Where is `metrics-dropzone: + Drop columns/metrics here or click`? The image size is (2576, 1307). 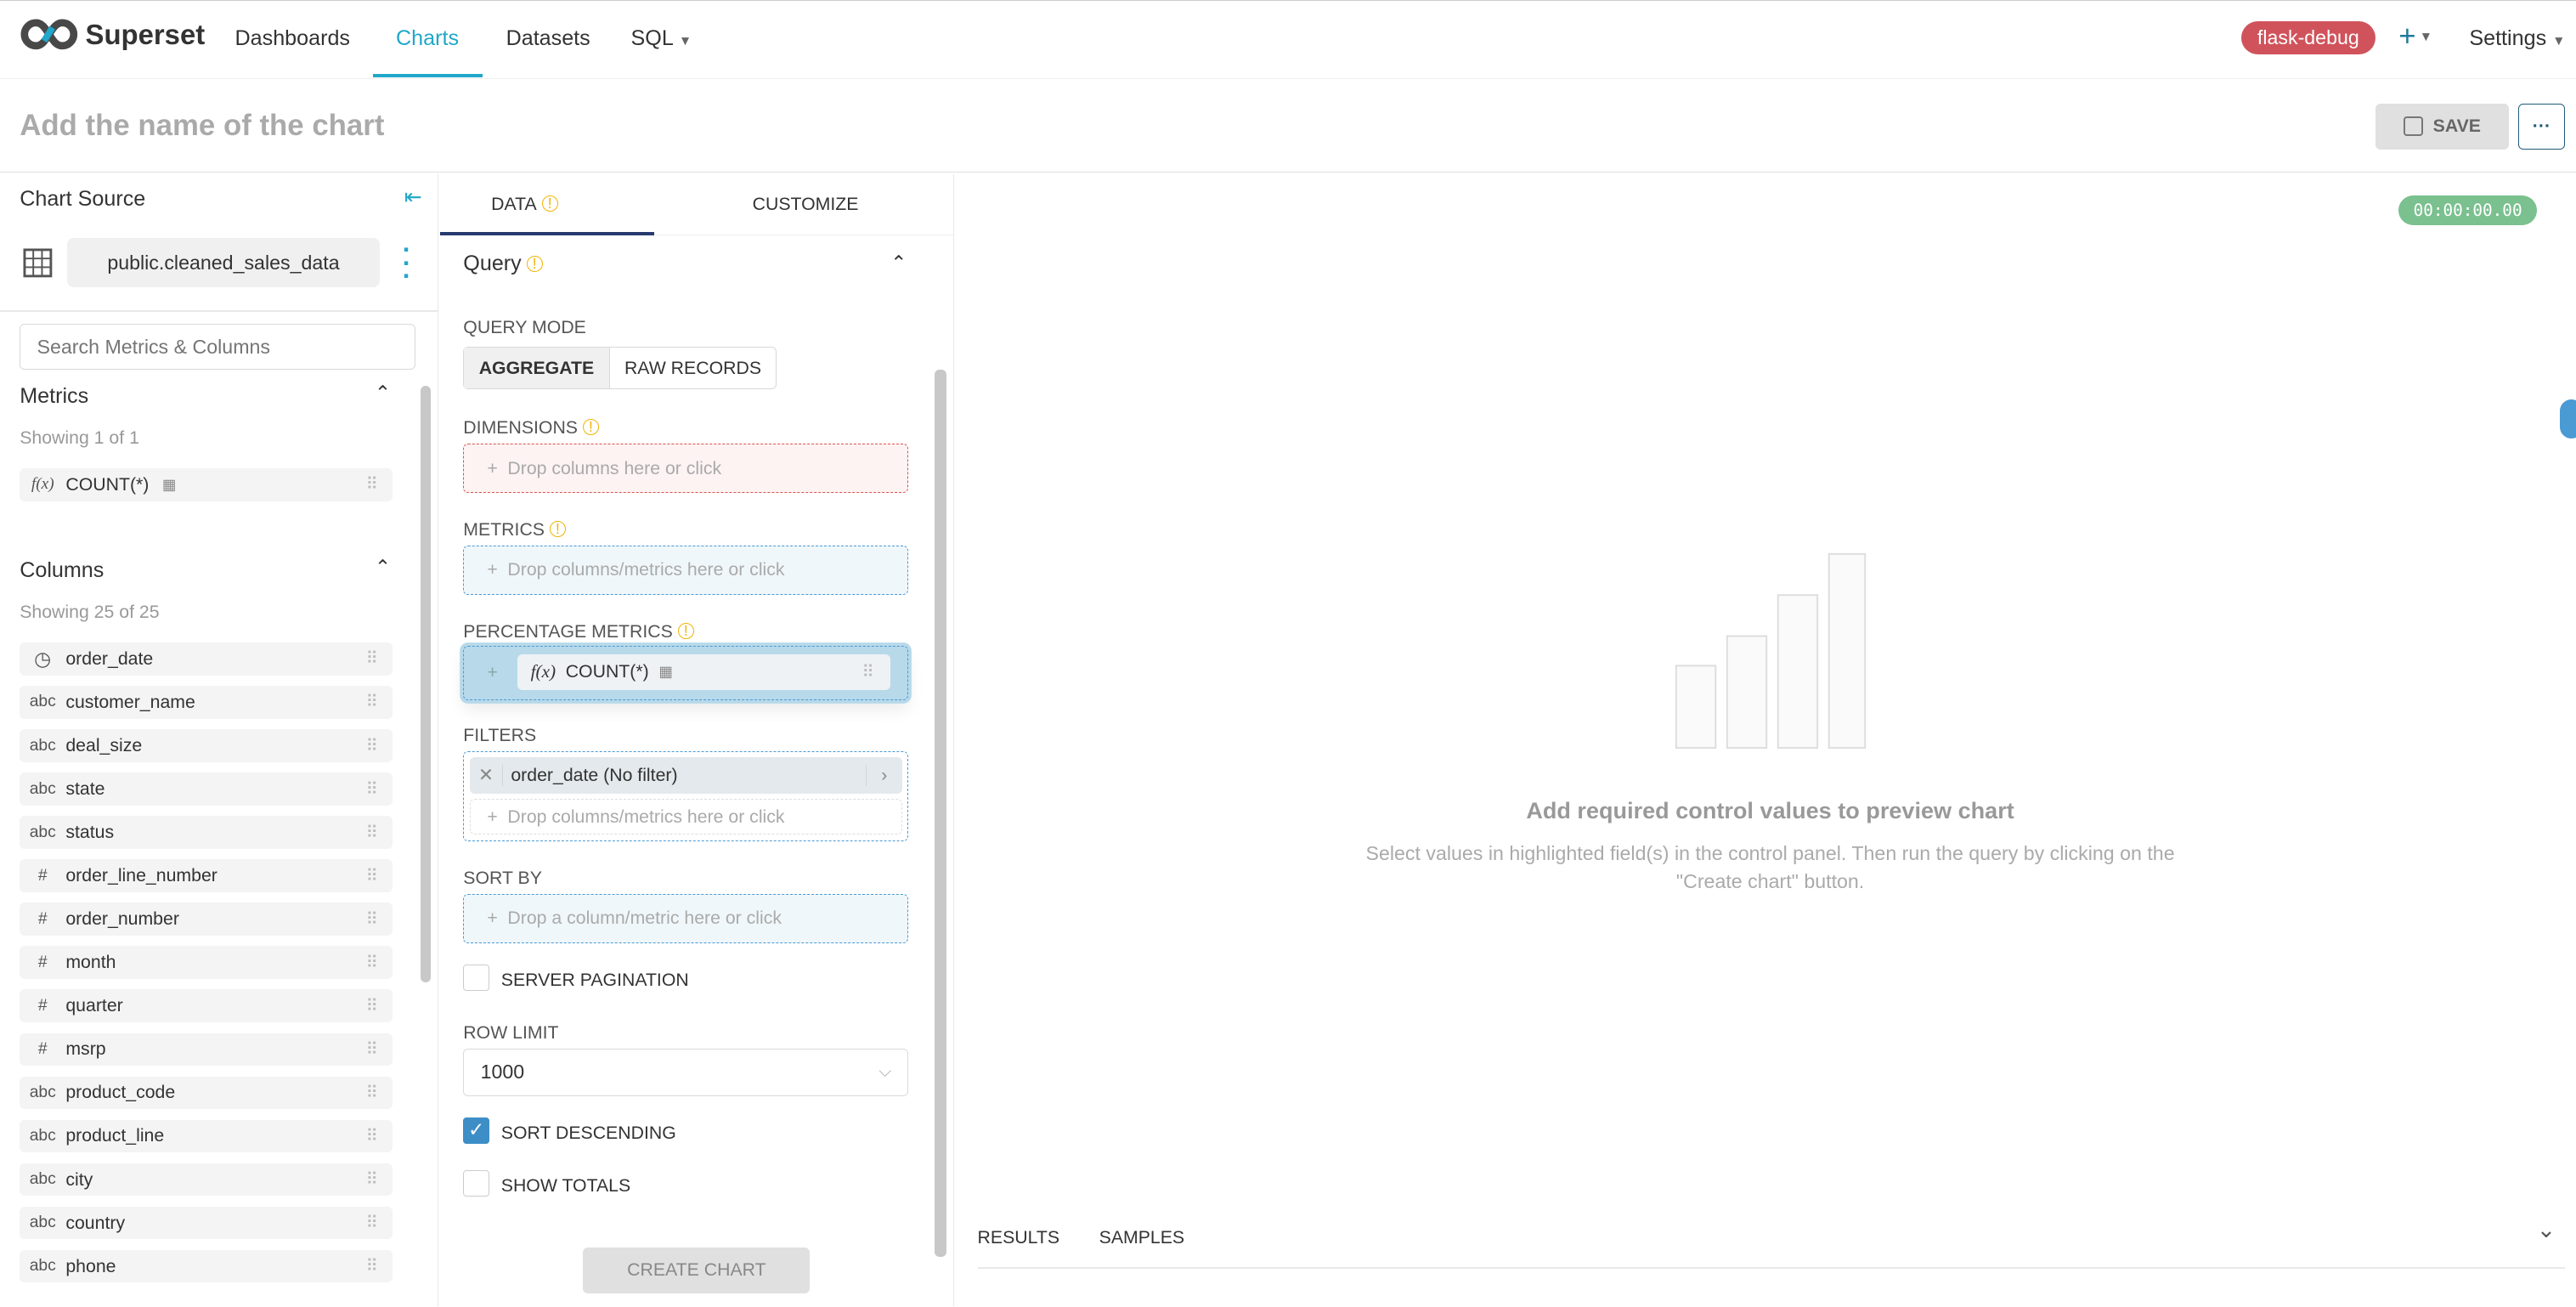 metrics-dropzone: + Drop columns/metrics here or click is located at coordinates (686, 570).